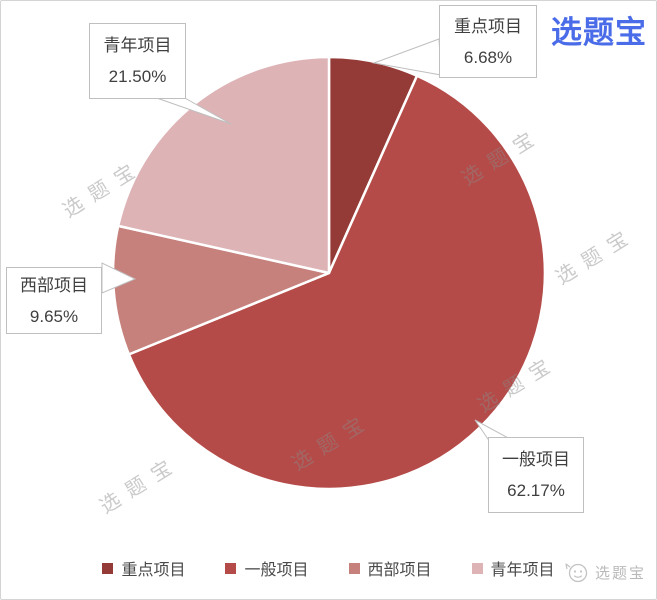 The width and height of the screenshot is (657, 600). Describe the element at coordinates (231, 568) in the screenshot. I see `legend-marker-general` at that location.